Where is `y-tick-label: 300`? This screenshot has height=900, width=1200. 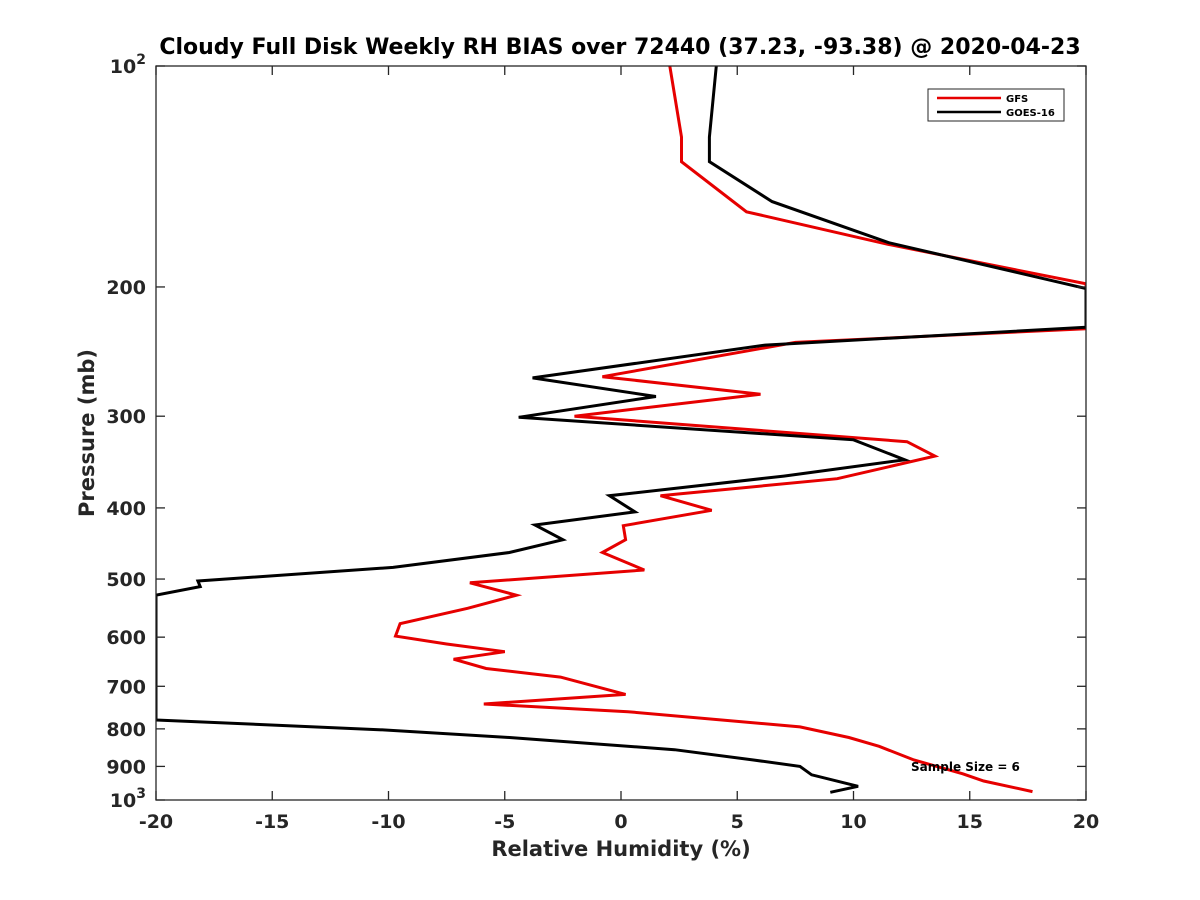 y-tick-label: 300 is located at coordinates (126, 417).